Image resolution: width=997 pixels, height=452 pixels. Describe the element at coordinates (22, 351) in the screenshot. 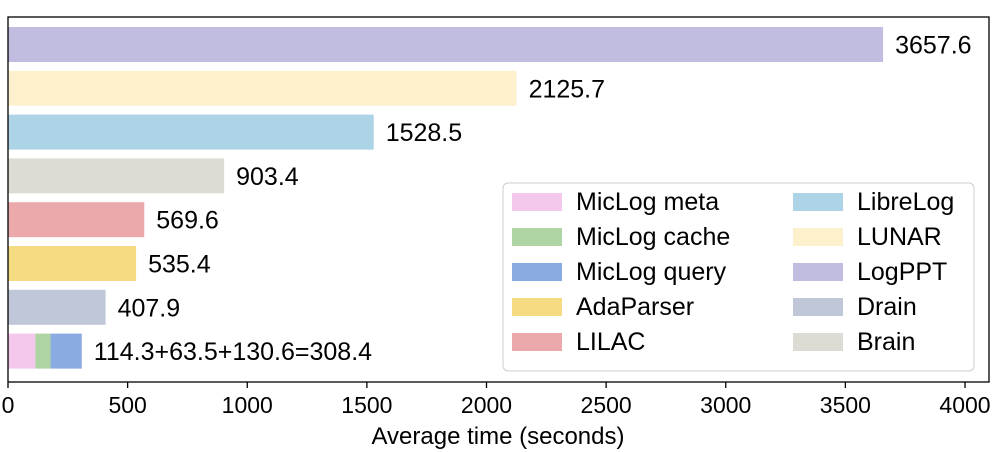

I see `bar-miclog-meta` at that location.